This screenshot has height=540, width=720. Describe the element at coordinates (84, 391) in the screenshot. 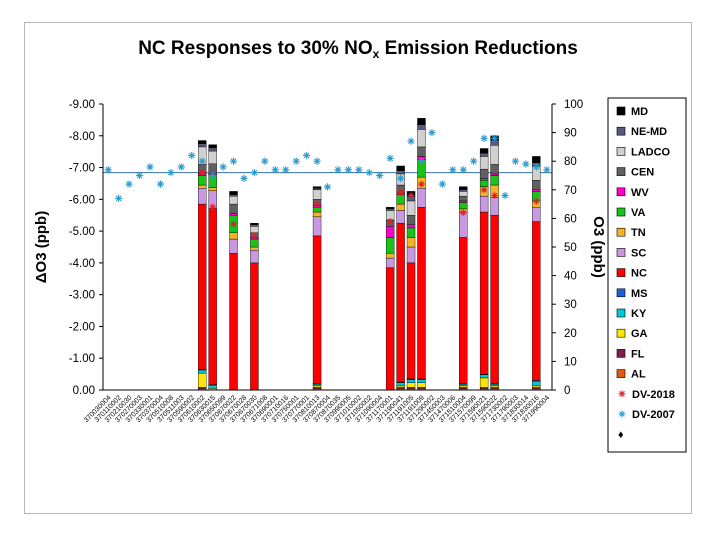

I see `left-tick-label: 0.00` at that location.